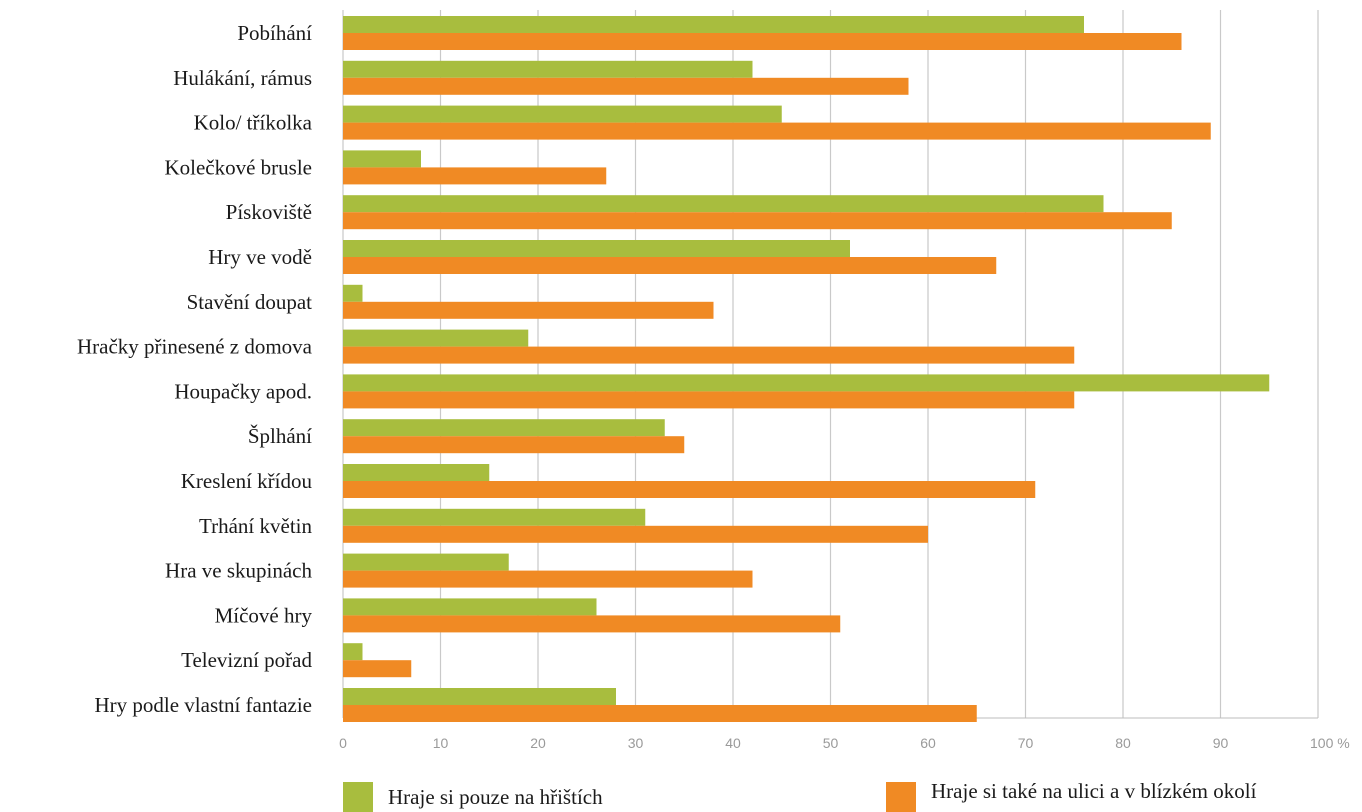  What do you see at coordinates (253, 123) in the screenshot?
I see `category-label: Kolo/ tříkolka` at bounding box center [253, 123].